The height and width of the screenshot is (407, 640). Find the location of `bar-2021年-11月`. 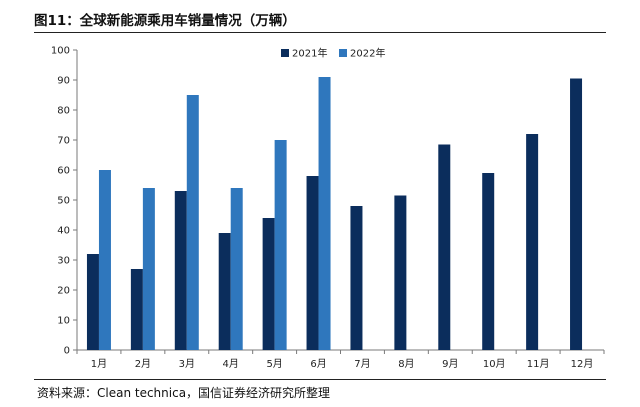

bar-2021年-11月 is located at coordinates (532, 242).